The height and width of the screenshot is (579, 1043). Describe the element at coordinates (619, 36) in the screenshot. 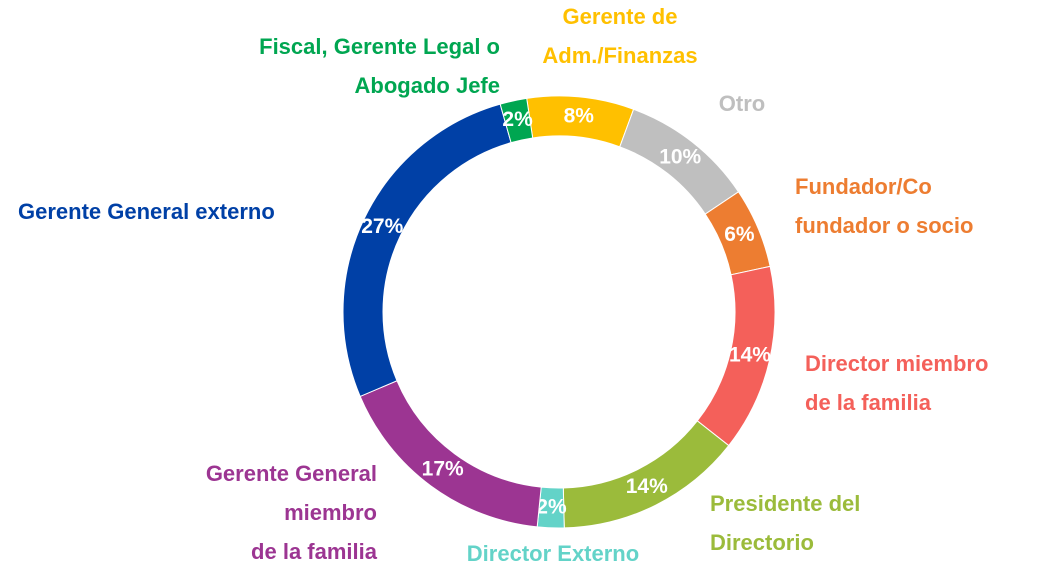

I see `category-label: Gerente de Adm./Finanzas` at that location.